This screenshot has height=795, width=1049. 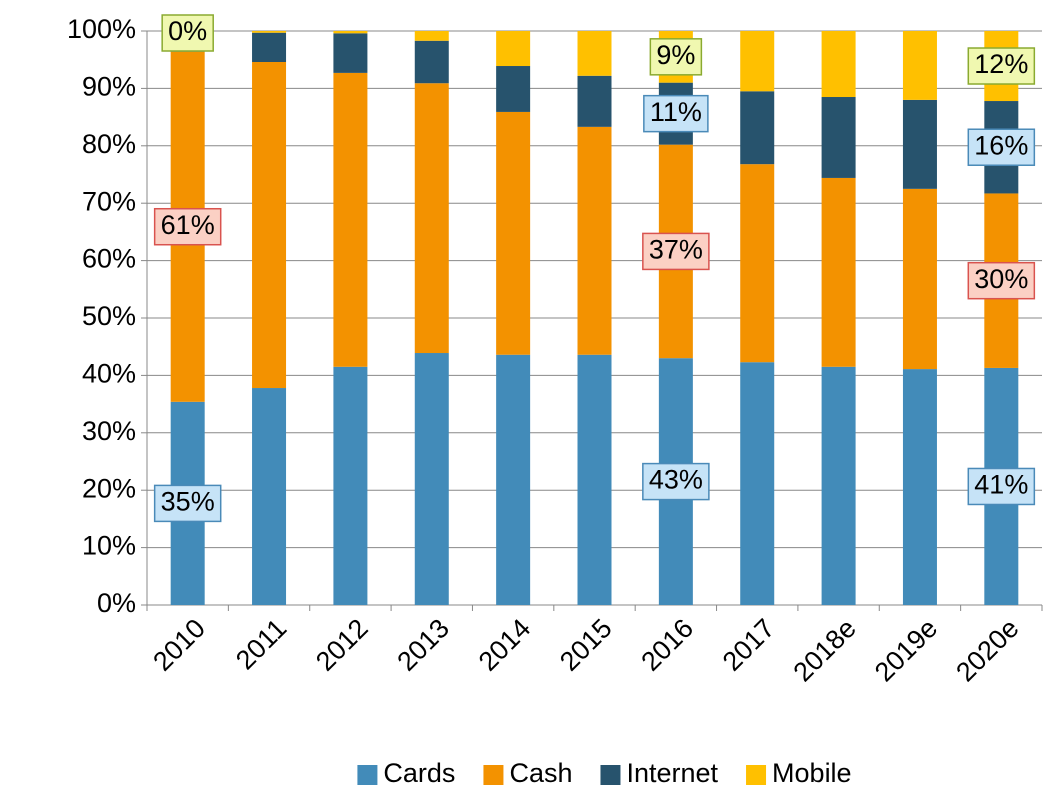 I want to click on x-tick-label: 2016, so click(x=667, y=645).